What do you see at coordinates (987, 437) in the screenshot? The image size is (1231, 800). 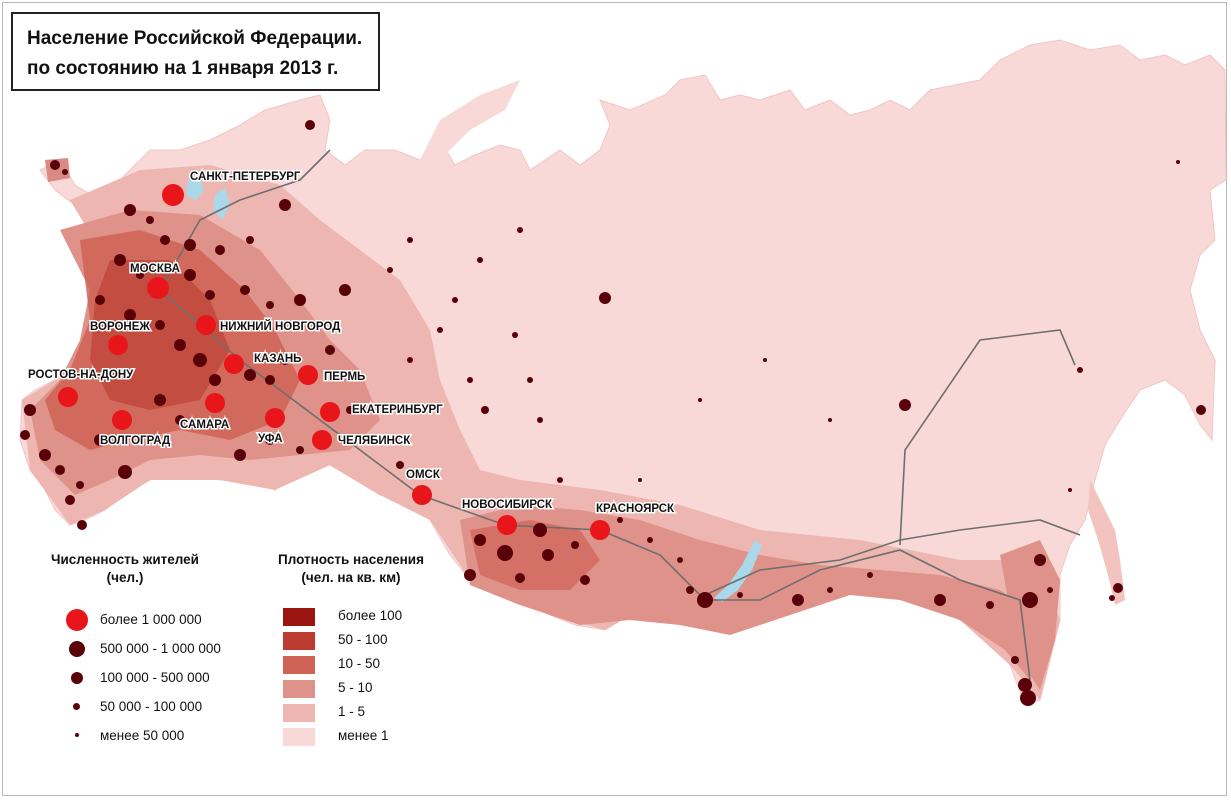 I see `yakutsk-railway` at bounding box center [987, 437].